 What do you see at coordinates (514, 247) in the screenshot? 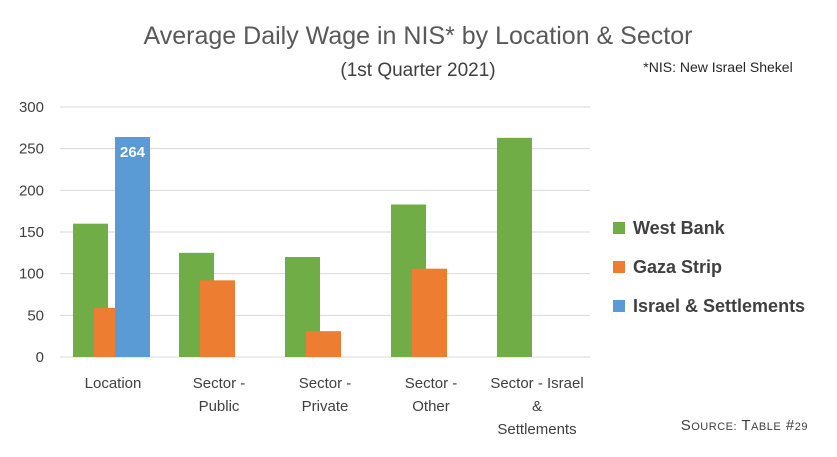
I see `bar-west-bank` at bounding box center [514, 247].